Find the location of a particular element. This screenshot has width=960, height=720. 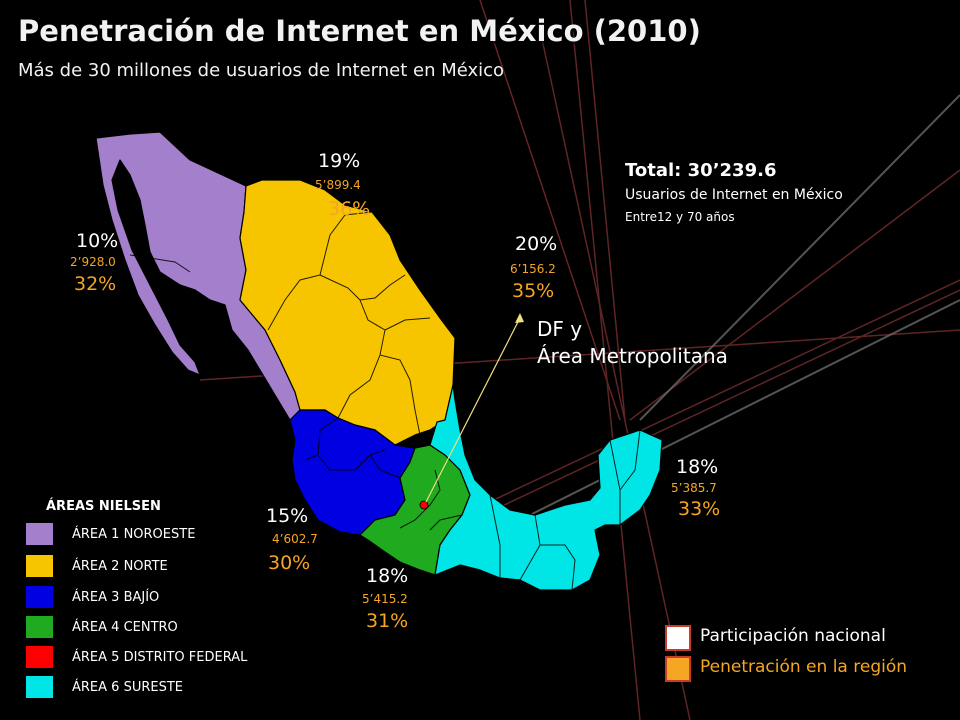

centro-users: 5’415.2 is located at coordinates (385, 599).